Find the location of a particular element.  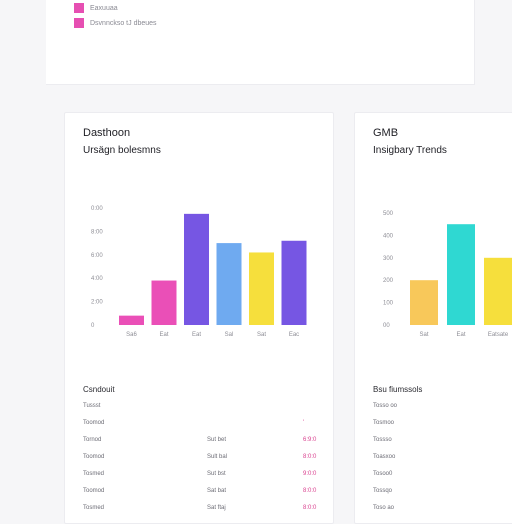

table-row: Toomod Sult bal 8:0:0 is located at coordinates (200, 459).